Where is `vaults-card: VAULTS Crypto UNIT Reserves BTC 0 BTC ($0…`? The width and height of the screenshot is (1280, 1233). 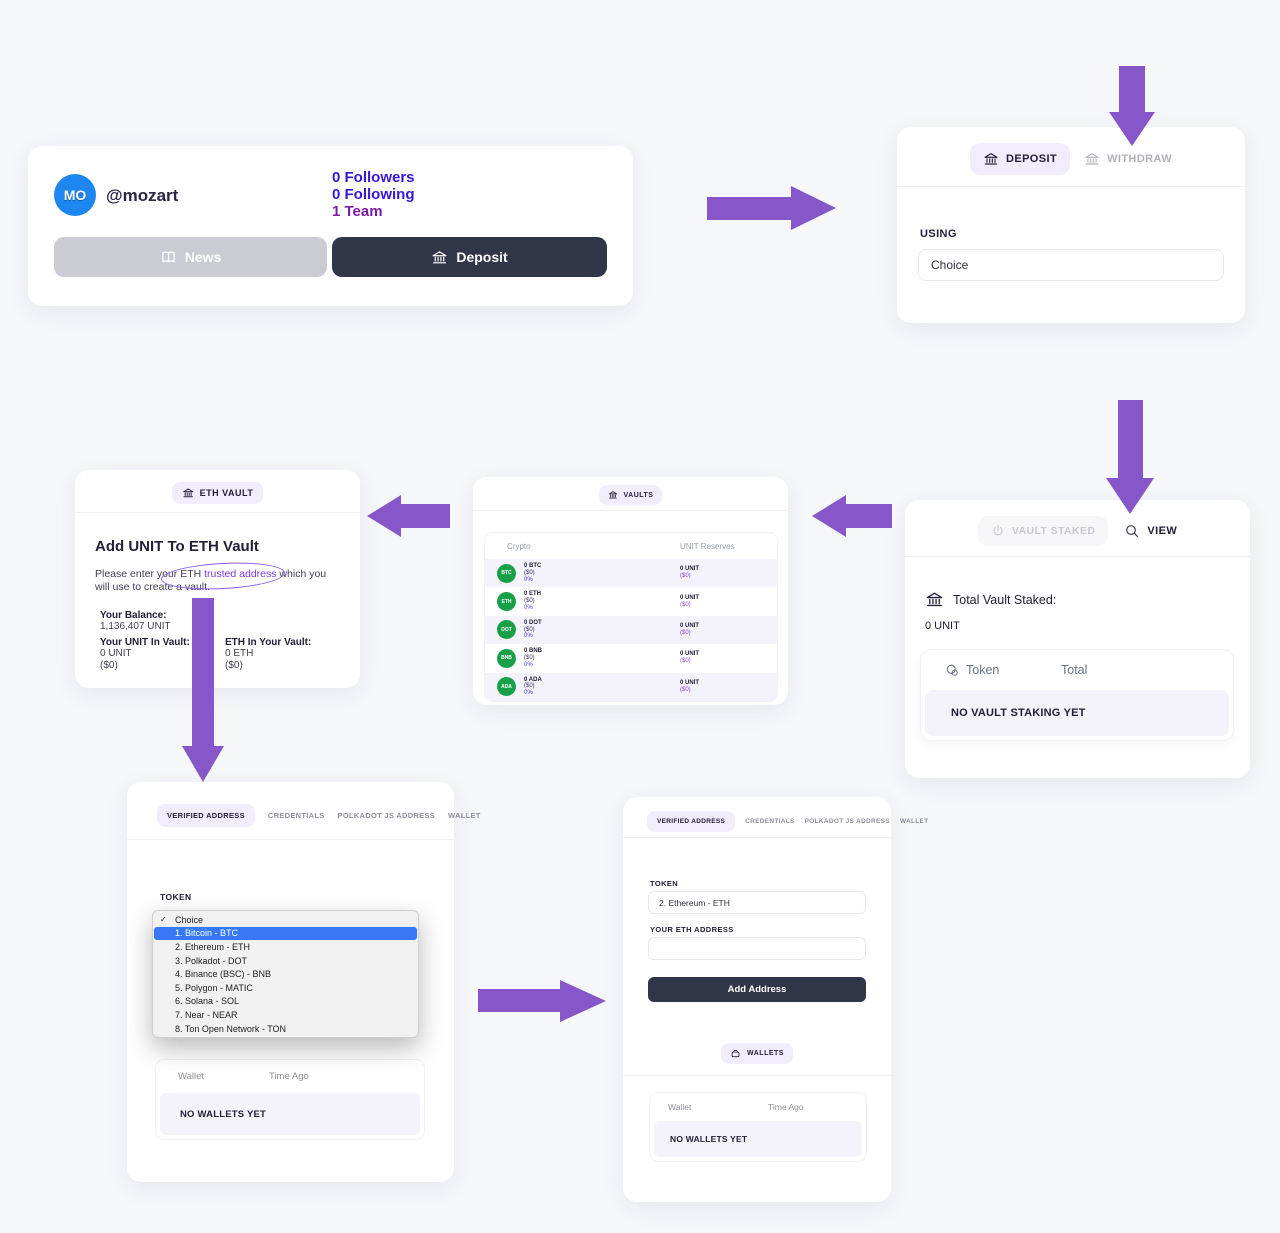
vaults-card: VAULTS Crypto UNIT Reserves BTC 0 BTC ($0… is located at coordinates (630, 591).